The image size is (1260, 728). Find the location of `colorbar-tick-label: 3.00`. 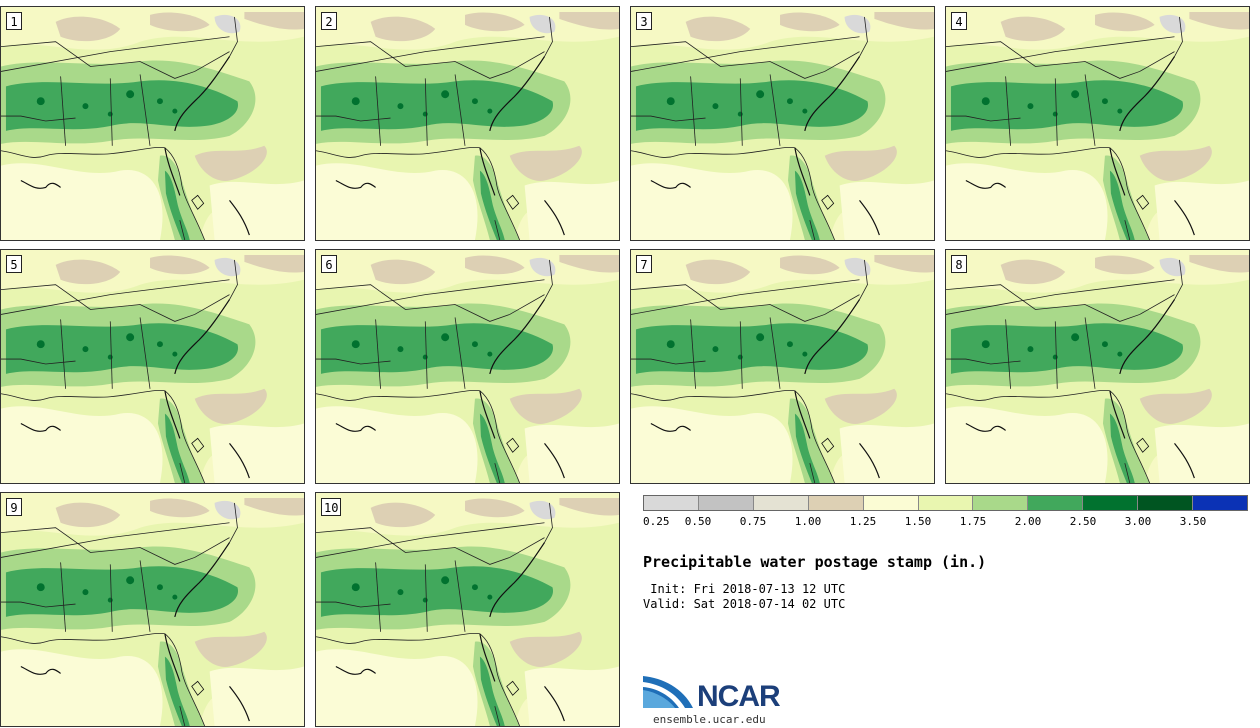

colorbar-tick-label: 3.00 is located at coordinates (1138, 521).